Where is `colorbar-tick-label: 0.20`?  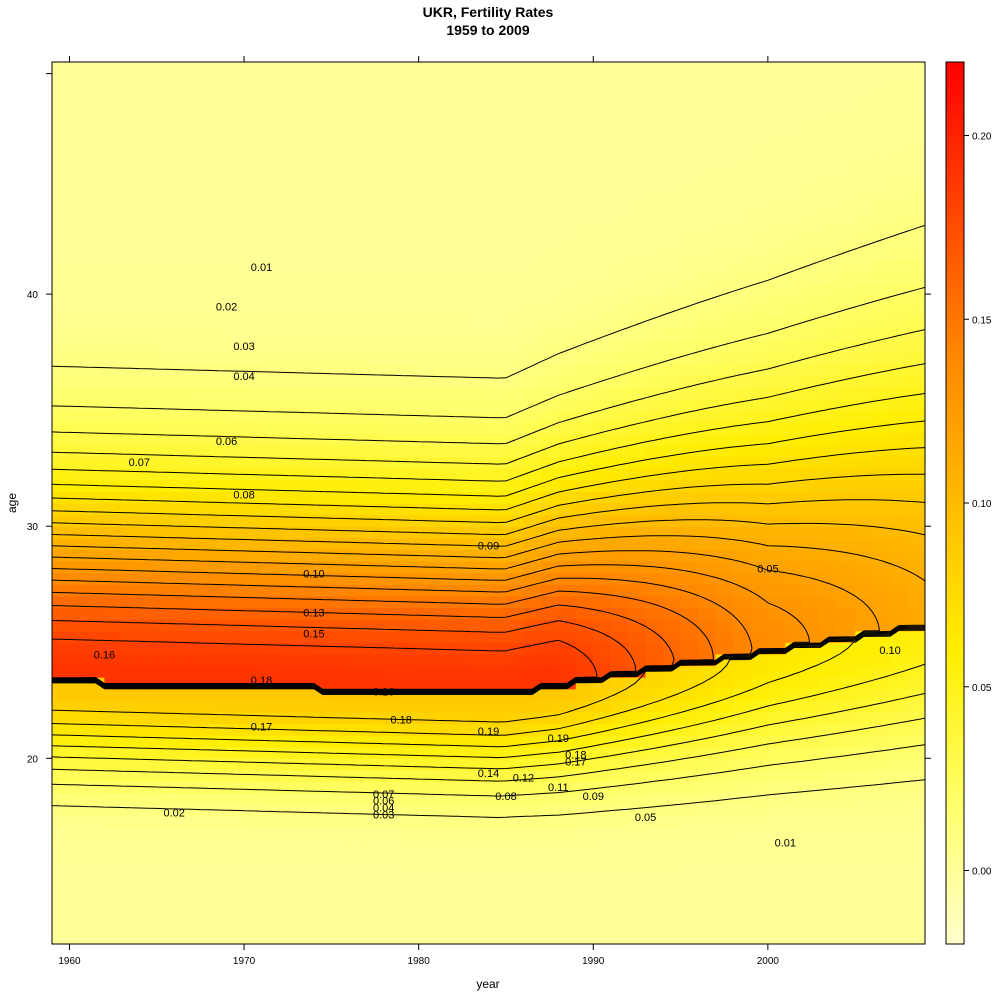 colorbar-tick-label: 0.20 is located at coordinates (982, 137).